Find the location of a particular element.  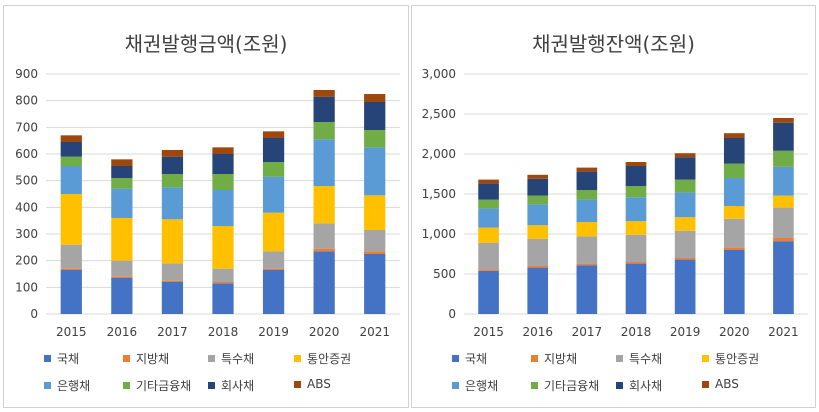

legend-label: 지방채 is located at coordinates (153, 359).